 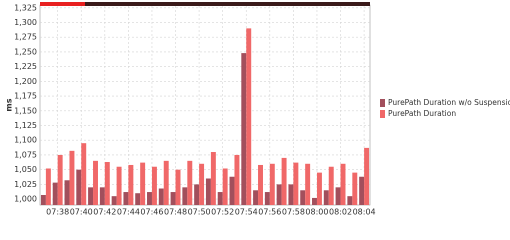 What do you see at coordinates (246, 212) in the screenshot?
I see `x-tick-label: 07:54` at bounding box center [246, 212].